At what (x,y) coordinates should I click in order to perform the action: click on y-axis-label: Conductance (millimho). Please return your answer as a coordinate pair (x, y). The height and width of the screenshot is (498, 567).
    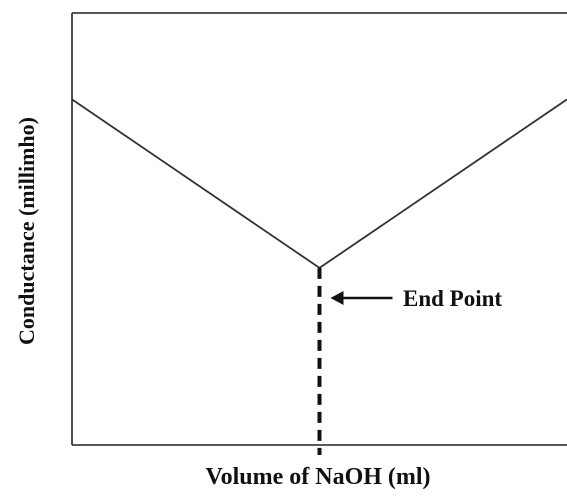
    Looking at the image, I should click on (26, 231).